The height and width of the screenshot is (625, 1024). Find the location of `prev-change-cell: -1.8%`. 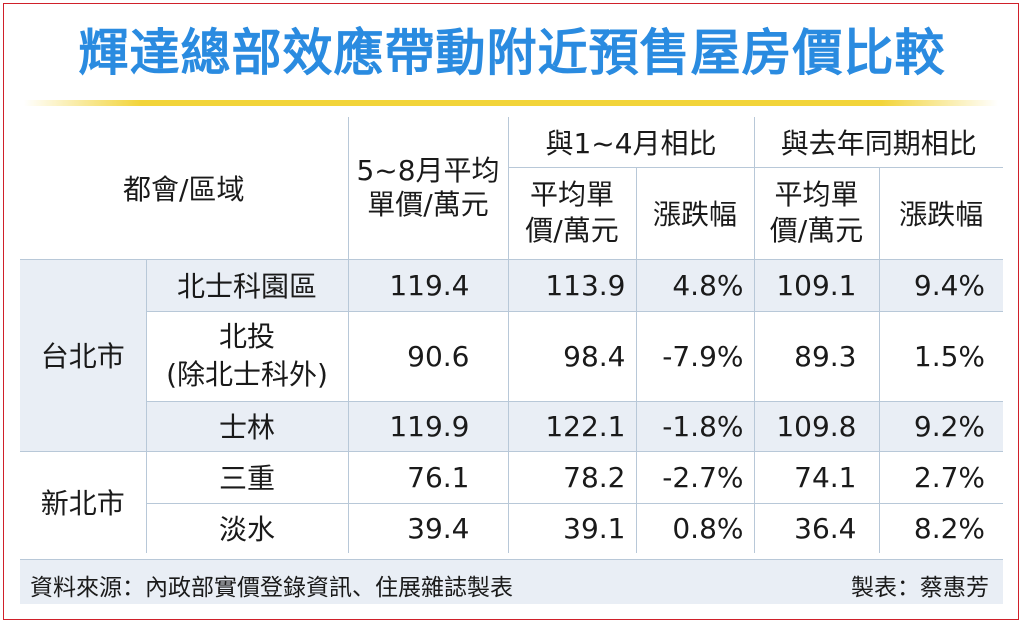

prev-change-cell: -1.8% is located at coordinates (694, 426).